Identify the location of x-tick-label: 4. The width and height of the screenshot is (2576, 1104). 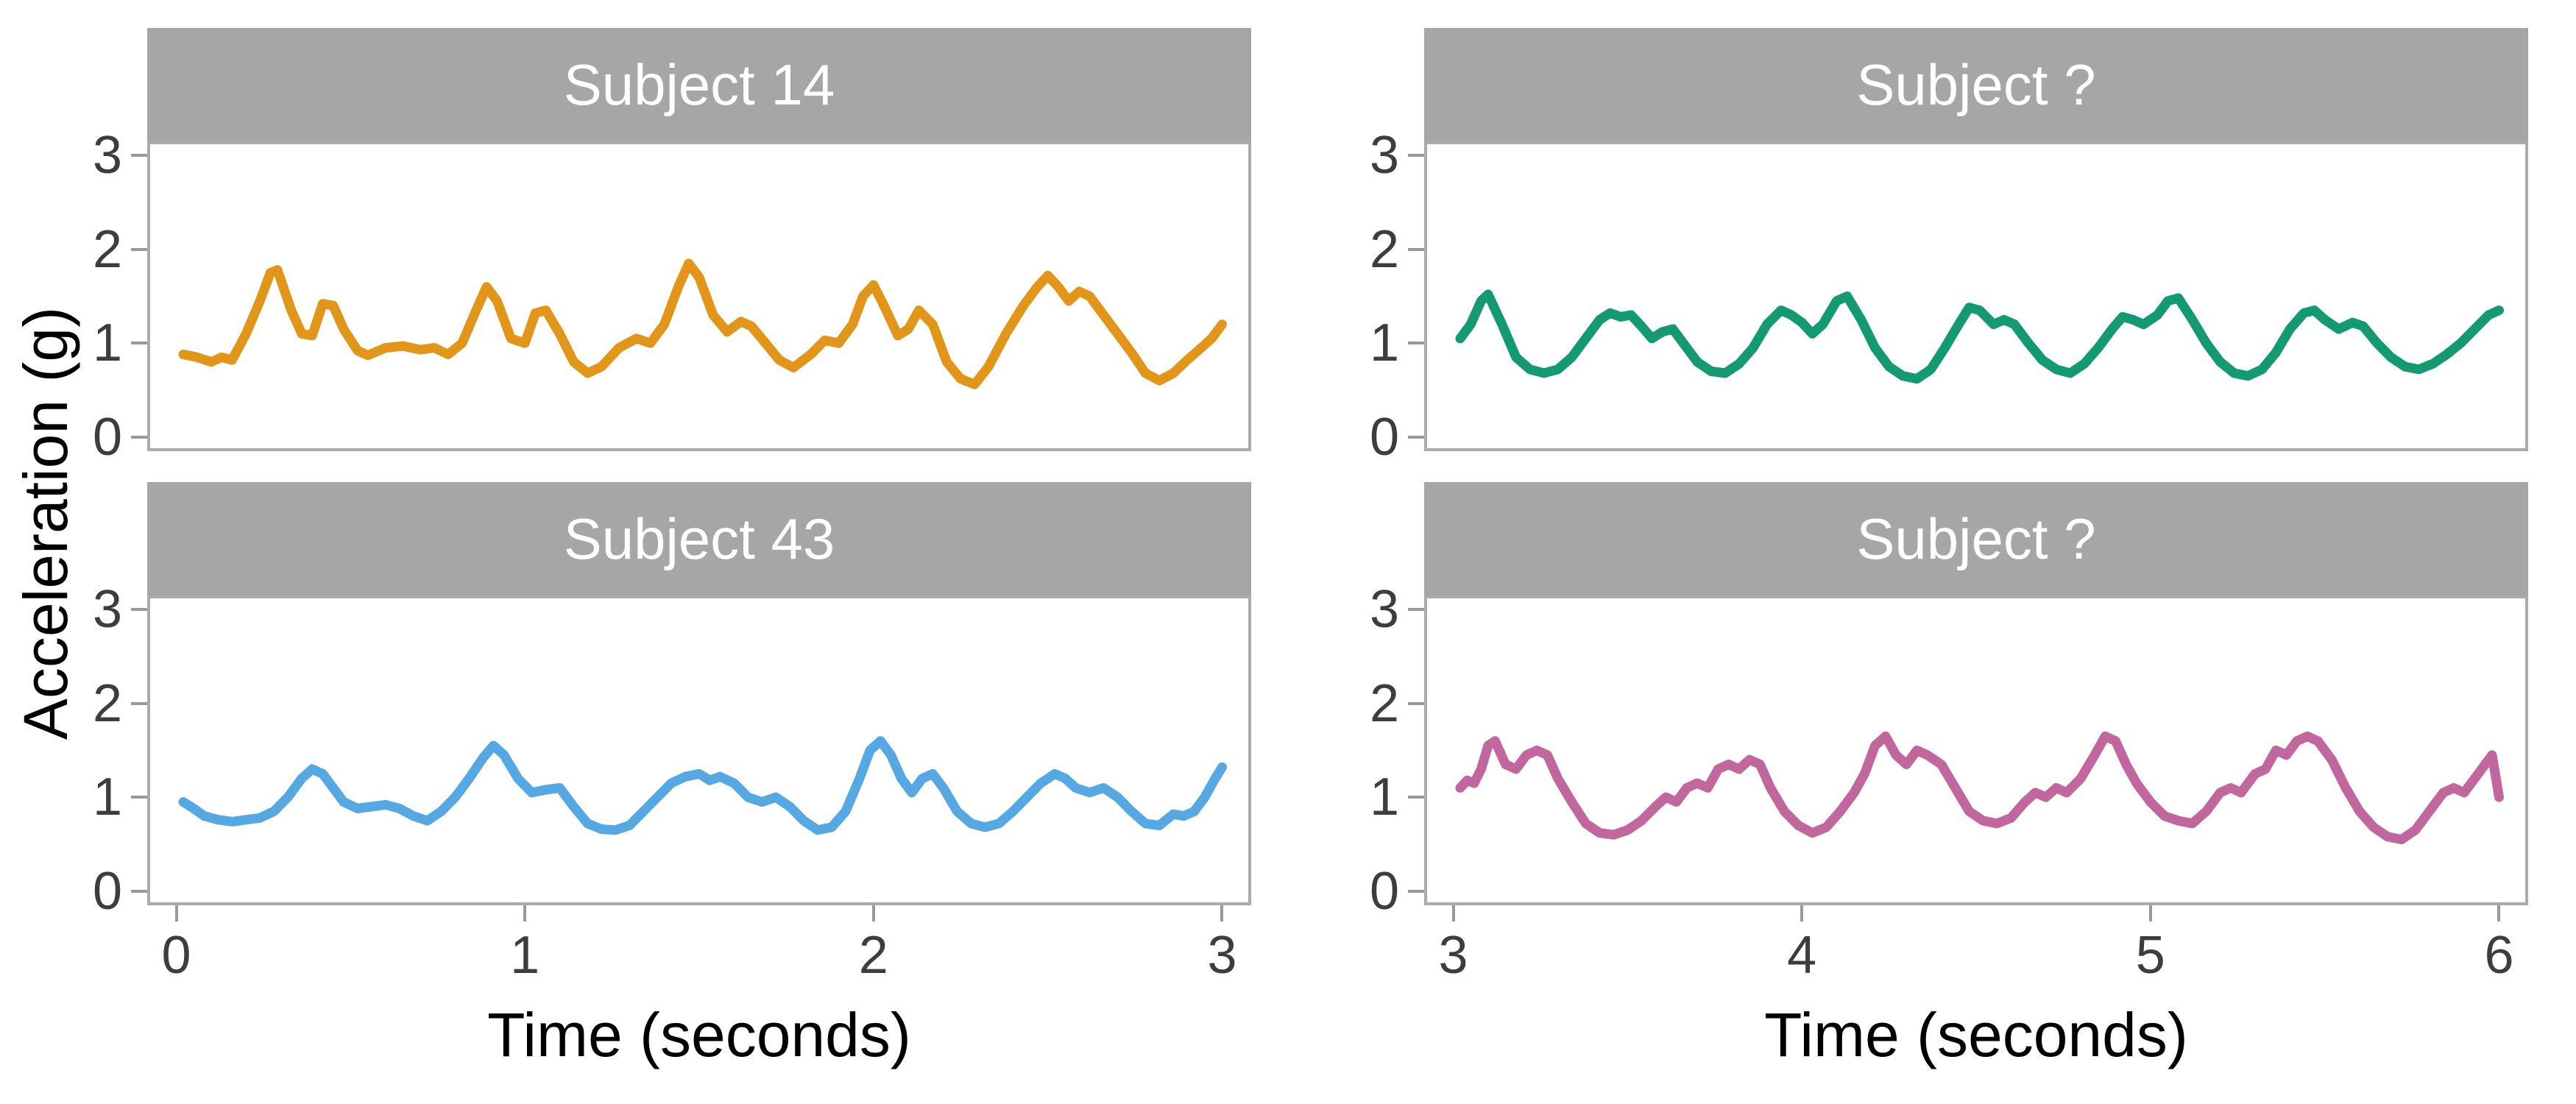
(1802, 955).